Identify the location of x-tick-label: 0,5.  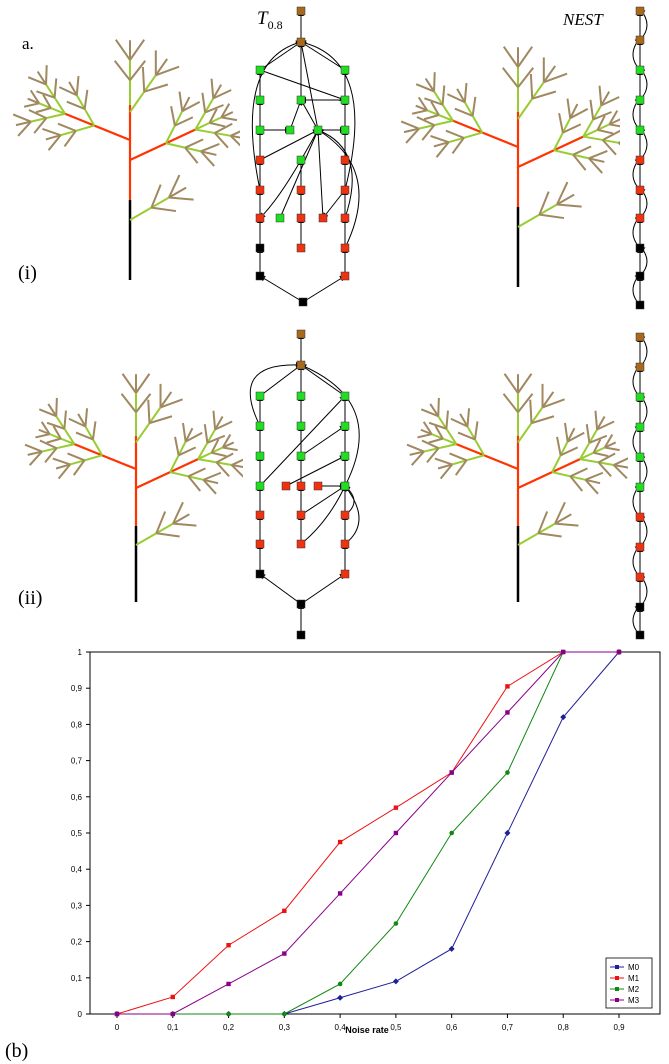
(396, 1027).